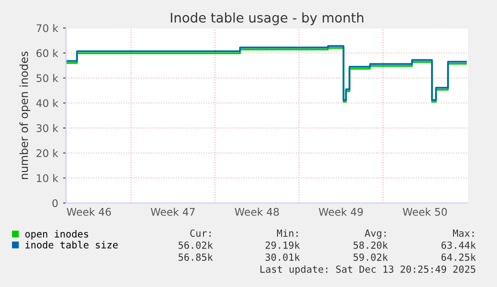 The width and height of the screenshot is (497, 287). Describe the element at coordinates (47, 78) in the screenshot. I see `y-tick-label: 50 k` at that location.